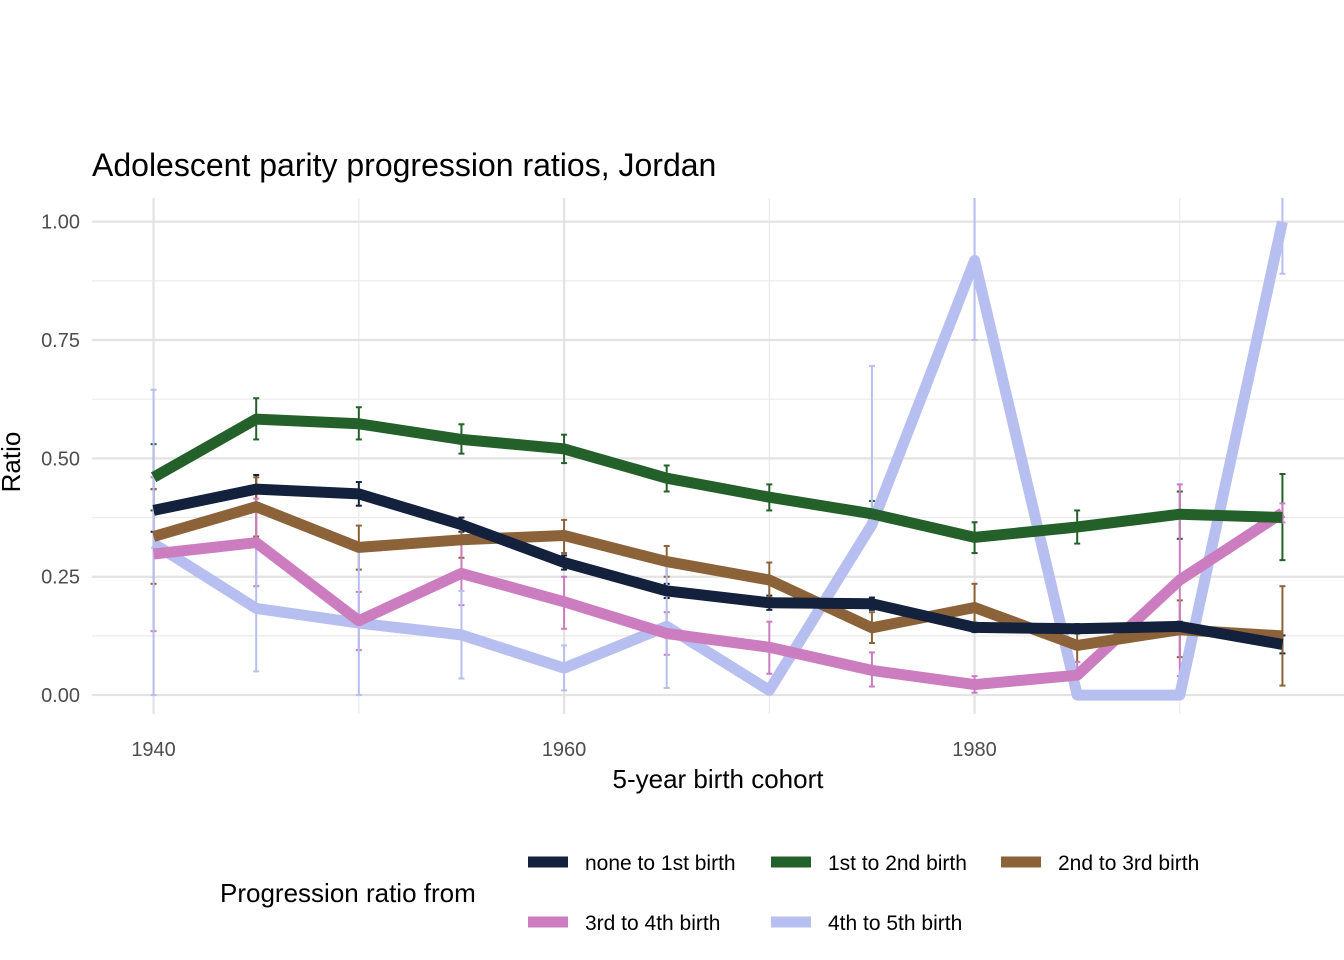 This screenshot has width=1344, height=960. Describe the element at coordinates (60, 459) in the screenshot. I see `y-tick-label: 0.50` at that location.